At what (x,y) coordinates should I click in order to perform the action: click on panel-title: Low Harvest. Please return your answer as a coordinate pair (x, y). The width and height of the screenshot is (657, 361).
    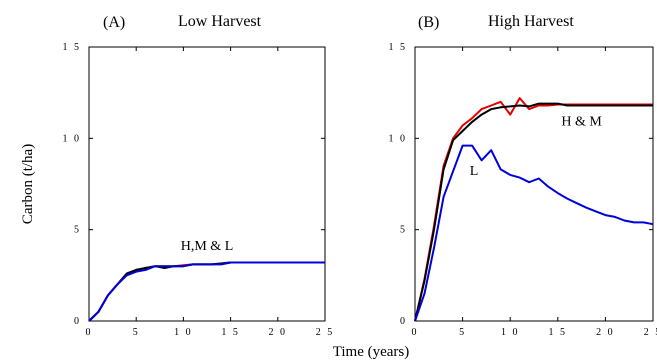
    Looking at the image, I should click on (220, 21).